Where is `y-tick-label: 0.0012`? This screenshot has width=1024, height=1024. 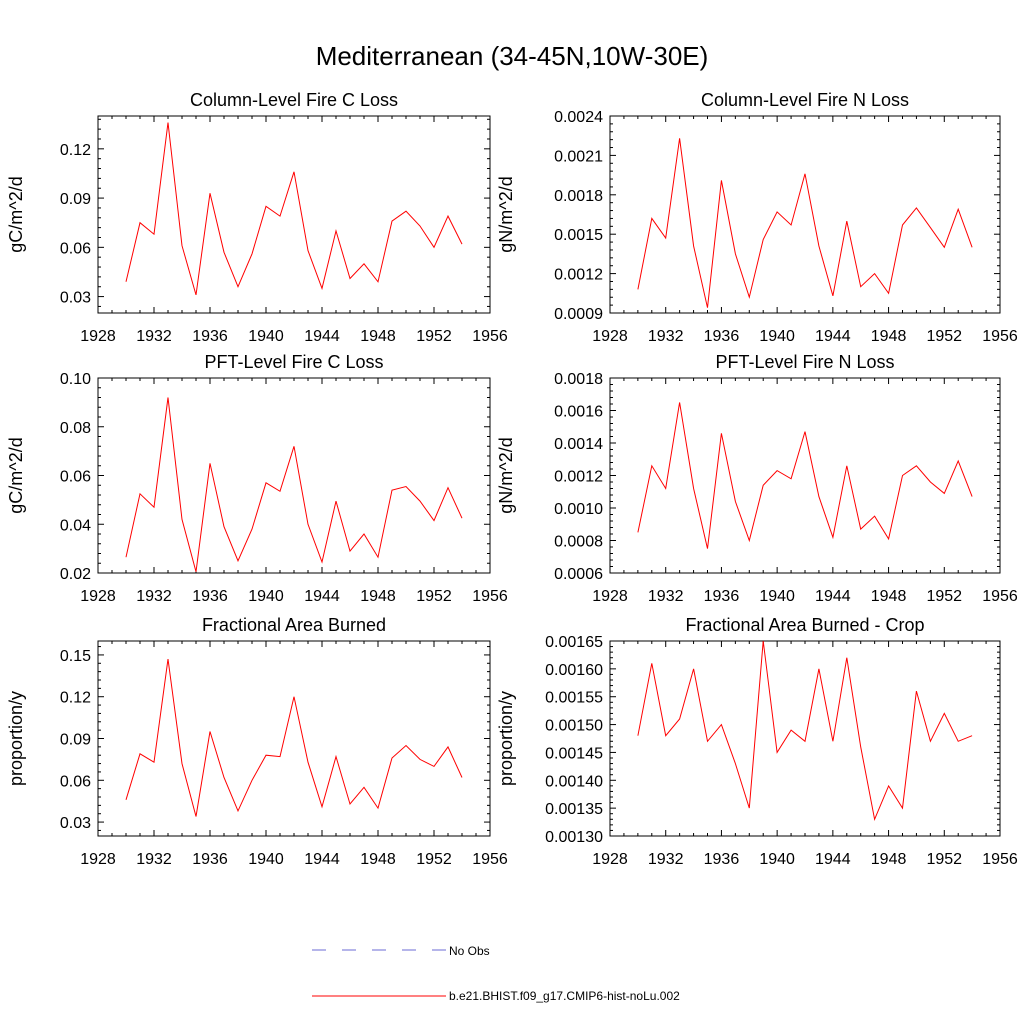
y-tick-label: 0.0012 is located at coordinates (578, 275).